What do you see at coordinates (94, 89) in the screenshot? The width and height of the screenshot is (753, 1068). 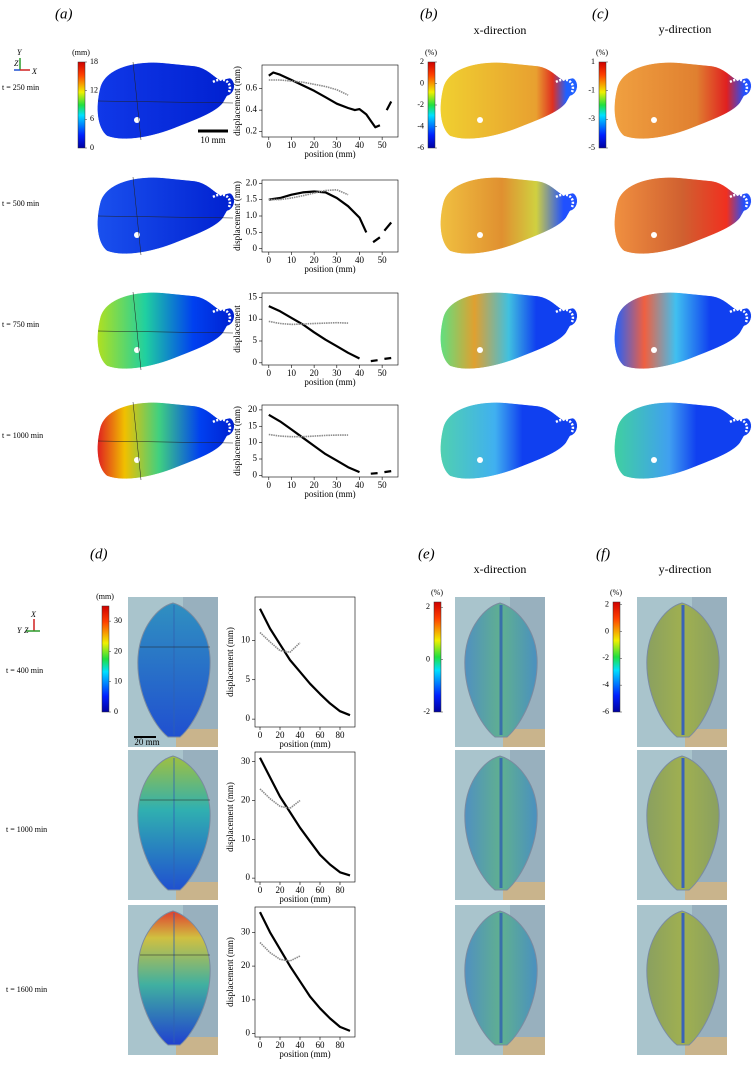 I see `colorbar-tick-label: 12` at bounding box center [94, 89].